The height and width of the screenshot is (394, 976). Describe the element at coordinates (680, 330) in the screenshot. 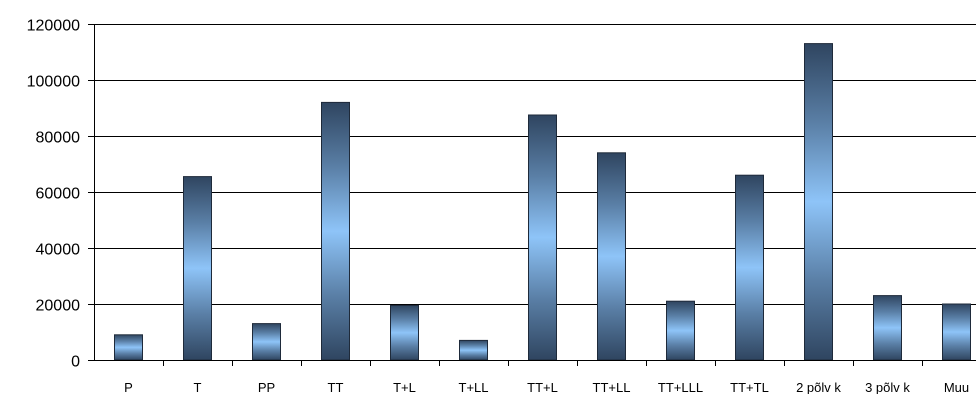

I see `bar-tt-lll` at that location.